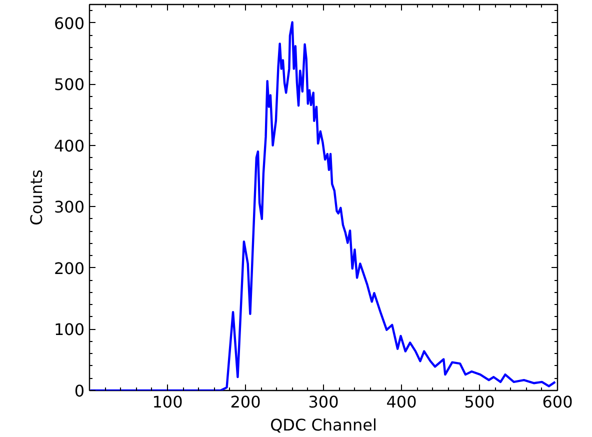  What do you see at coordinates (323, 402) in the screenshot?
I see `x-tick-label: 300` at bounding box center [323, 402].